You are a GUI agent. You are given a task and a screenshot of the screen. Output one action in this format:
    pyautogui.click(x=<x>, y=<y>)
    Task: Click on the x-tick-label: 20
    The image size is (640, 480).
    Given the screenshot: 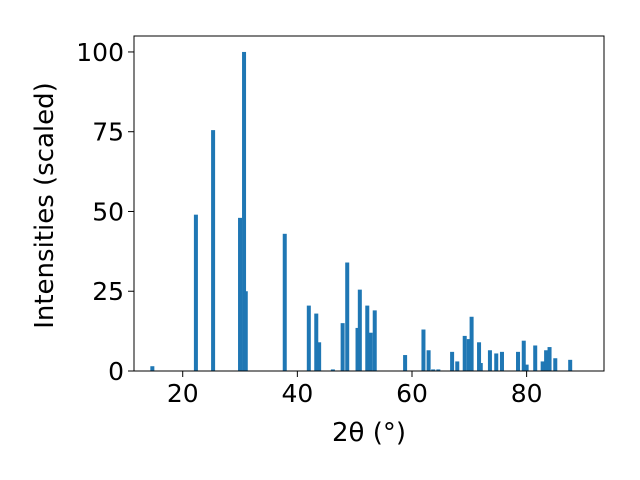 What is the action you would take?
    pyautogui.click(x=183, y=393)
    